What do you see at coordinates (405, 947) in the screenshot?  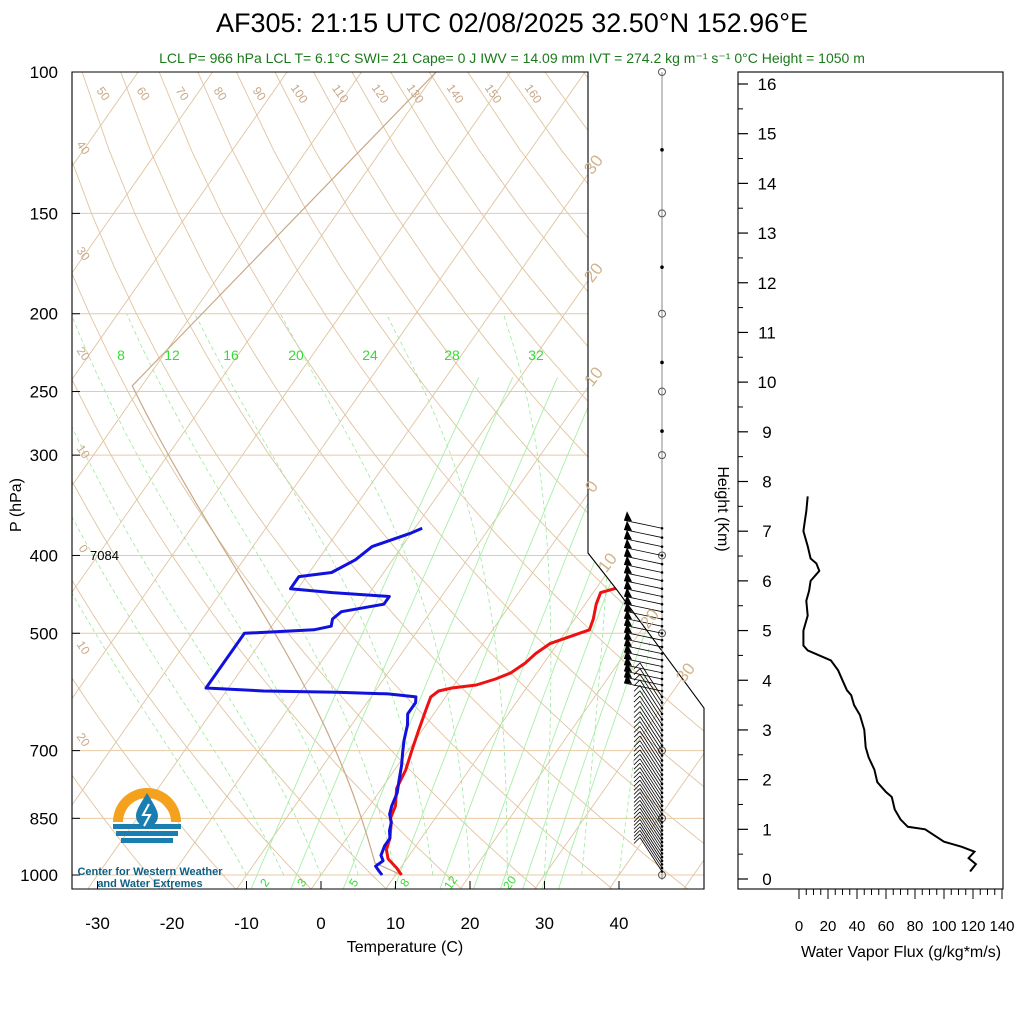 I see `x-axis-label: Temperature (C)` at bounding box center [405, 947].